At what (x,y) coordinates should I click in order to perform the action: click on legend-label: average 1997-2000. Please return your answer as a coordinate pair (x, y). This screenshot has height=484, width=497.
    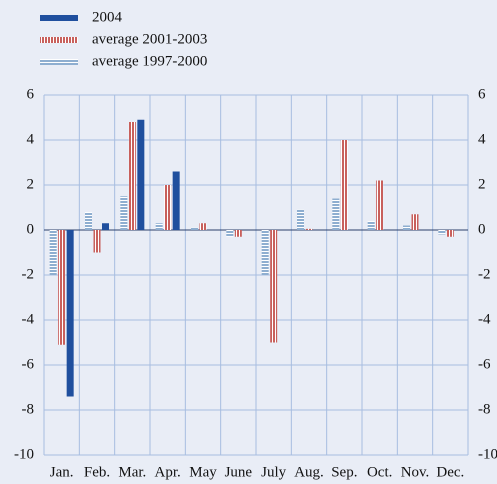
    Looking at the image, I should click on (149, 61).